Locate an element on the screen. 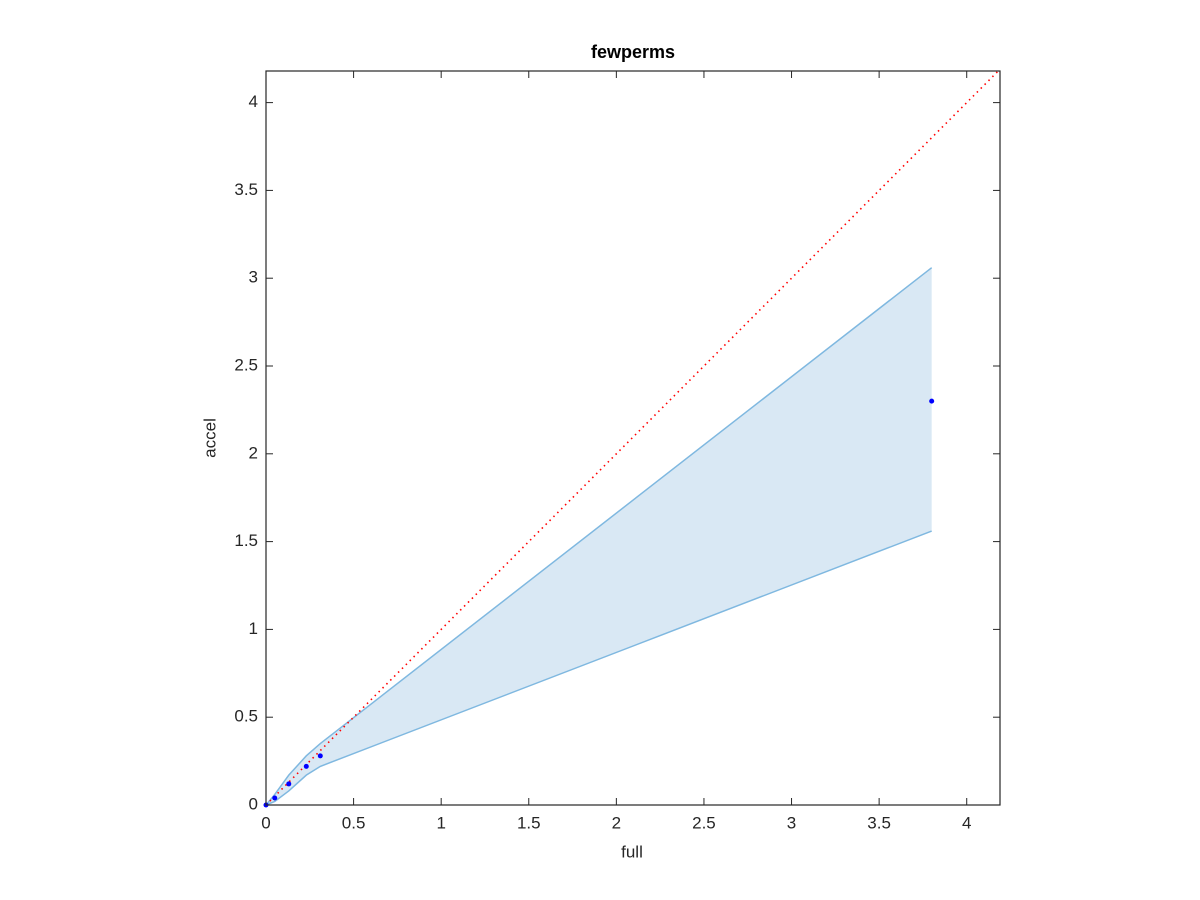  x-tick-label: 4 is located at coordinates (966, 822).